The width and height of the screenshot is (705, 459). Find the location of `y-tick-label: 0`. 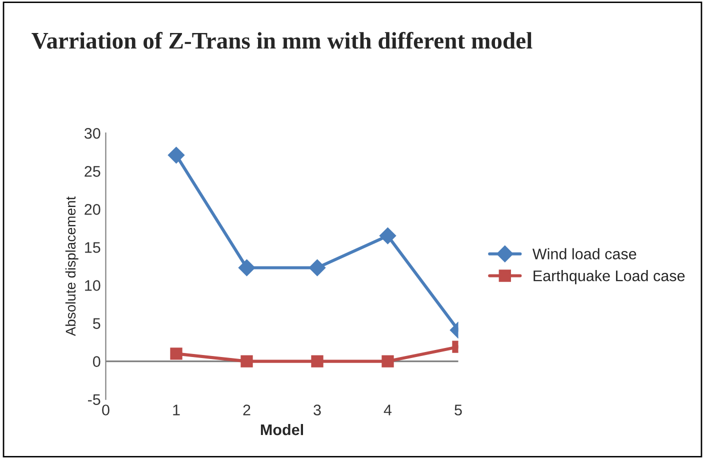

y-tick-label: 0 is located at coordinates (96, 361).